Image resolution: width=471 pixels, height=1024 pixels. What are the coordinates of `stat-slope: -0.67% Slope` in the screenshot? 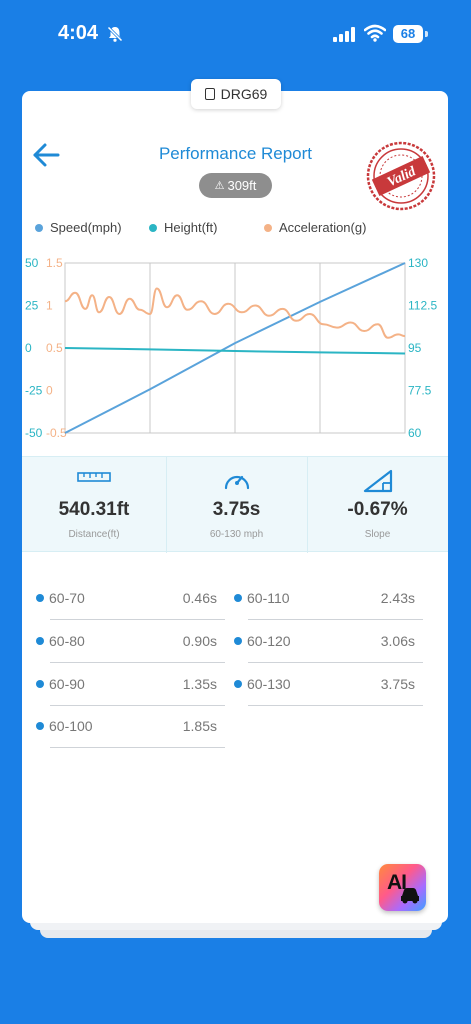 It's located at (377, 505).